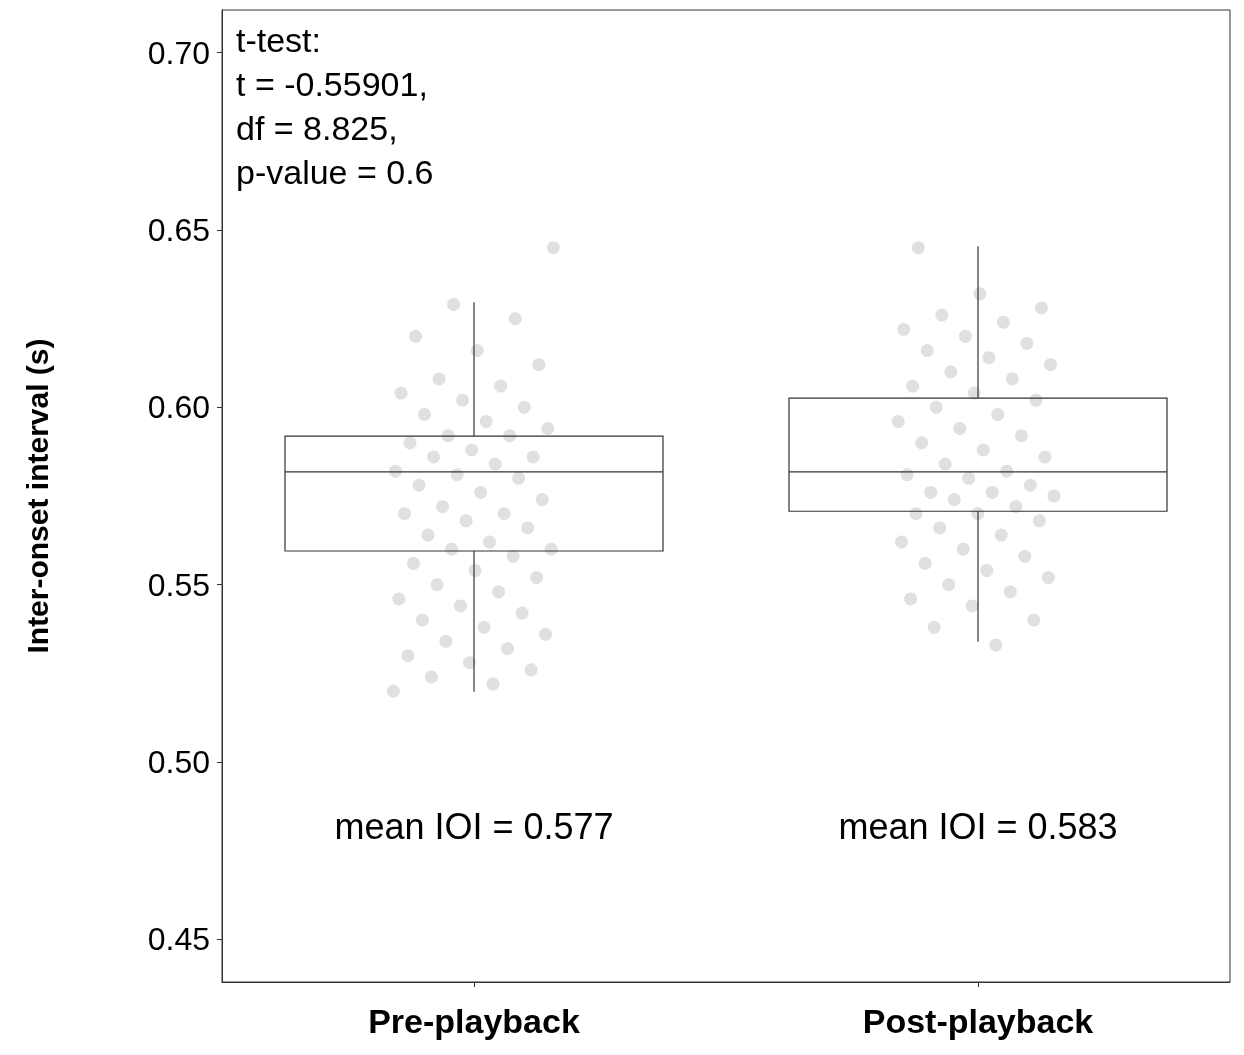  I want to click on x-tick-label: Pre-playback, so click(474, 1021).